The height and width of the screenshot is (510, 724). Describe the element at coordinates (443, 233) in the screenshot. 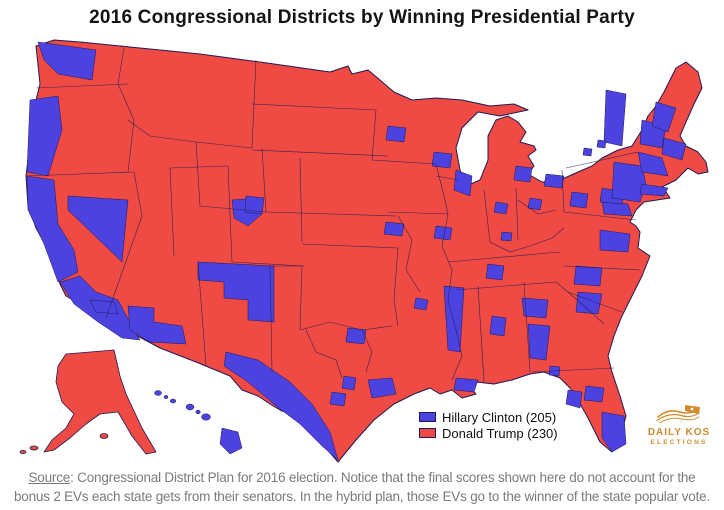

I see `clinton-region-st-louis` at that location.